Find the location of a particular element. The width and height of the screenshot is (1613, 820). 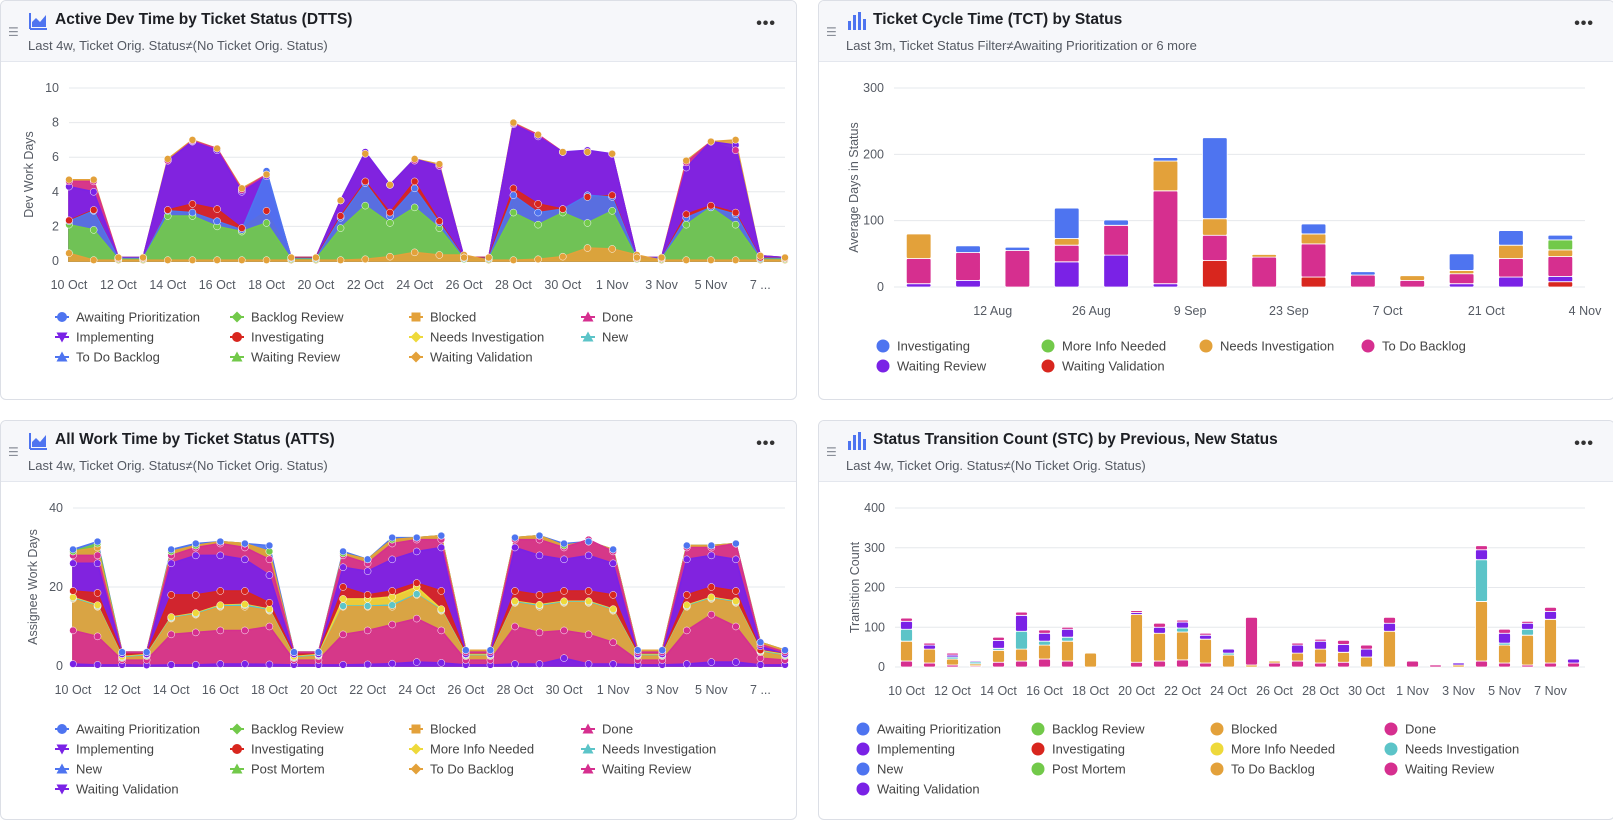

x-tick-label: 26 Oct is located at coordinates (465, 690).